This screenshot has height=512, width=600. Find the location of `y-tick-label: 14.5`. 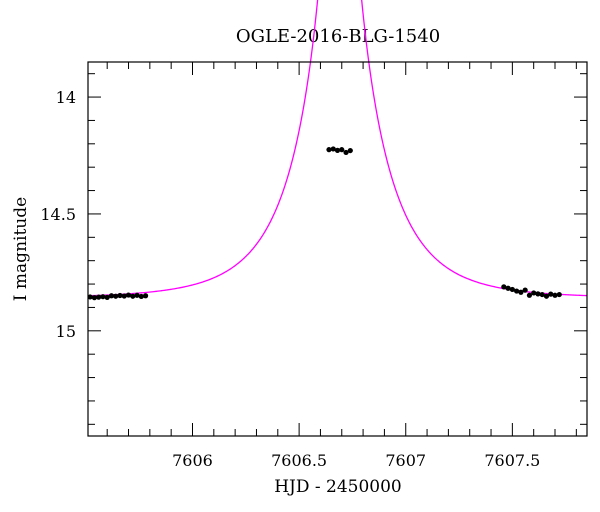

y-tick-label: 14.5 is located at coordinates (58, 214).